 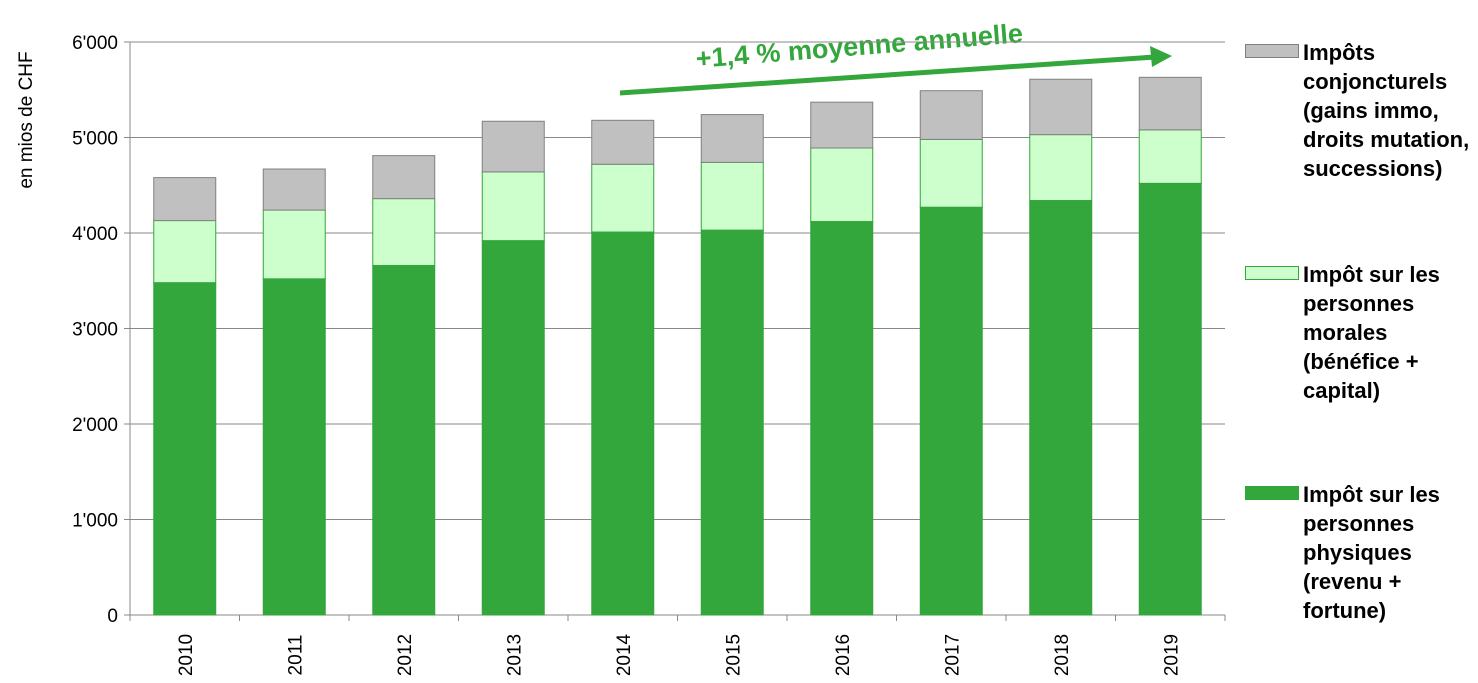 I want to click on x-tick-label: 2016, so click(x=843, y=655).